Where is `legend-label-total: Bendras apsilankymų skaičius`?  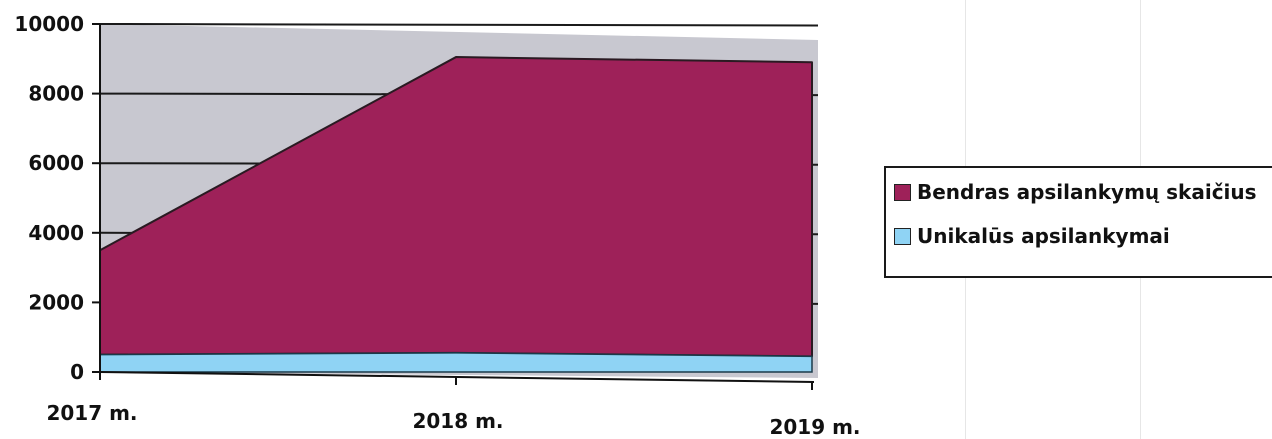 legend-label-total: Bendras apsilankymų skaičius is located at coordinates (1087, 192).